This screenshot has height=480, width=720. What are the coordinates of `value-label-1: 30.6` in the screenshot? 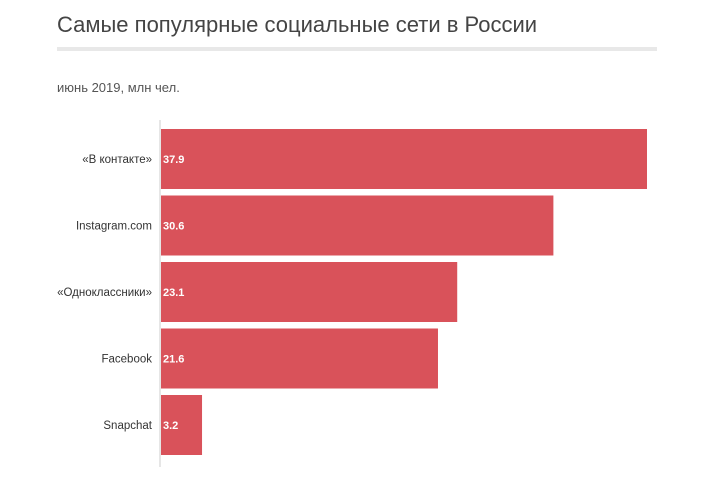 It's located at (173, 227).